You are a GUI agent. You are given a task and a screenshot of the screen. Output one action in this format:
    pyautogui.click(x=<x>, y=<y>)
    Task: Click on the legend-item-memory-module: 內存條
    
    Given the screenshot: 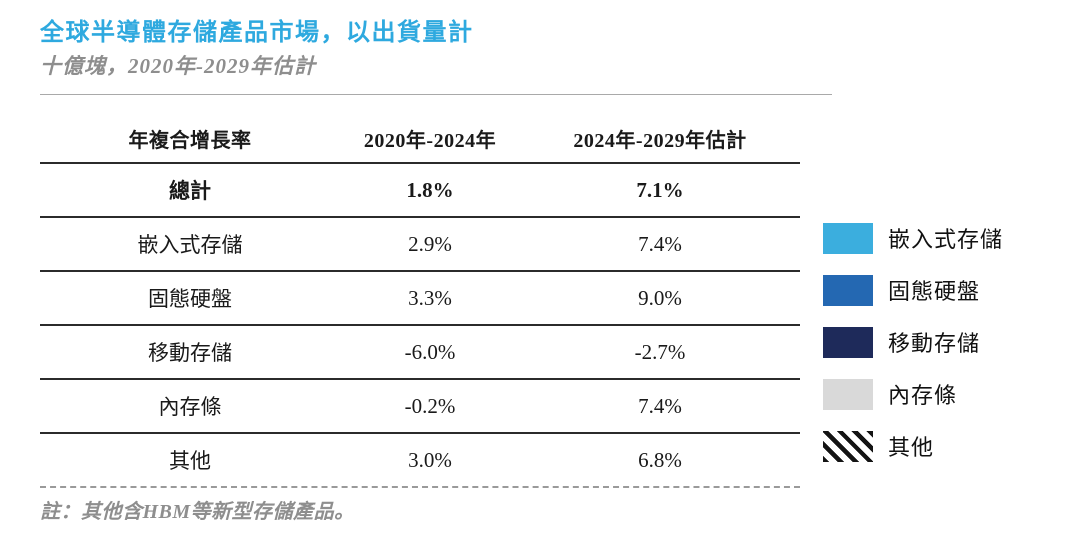 What is the action you would take?
    pyautogui.click(x=913, y=394)
    